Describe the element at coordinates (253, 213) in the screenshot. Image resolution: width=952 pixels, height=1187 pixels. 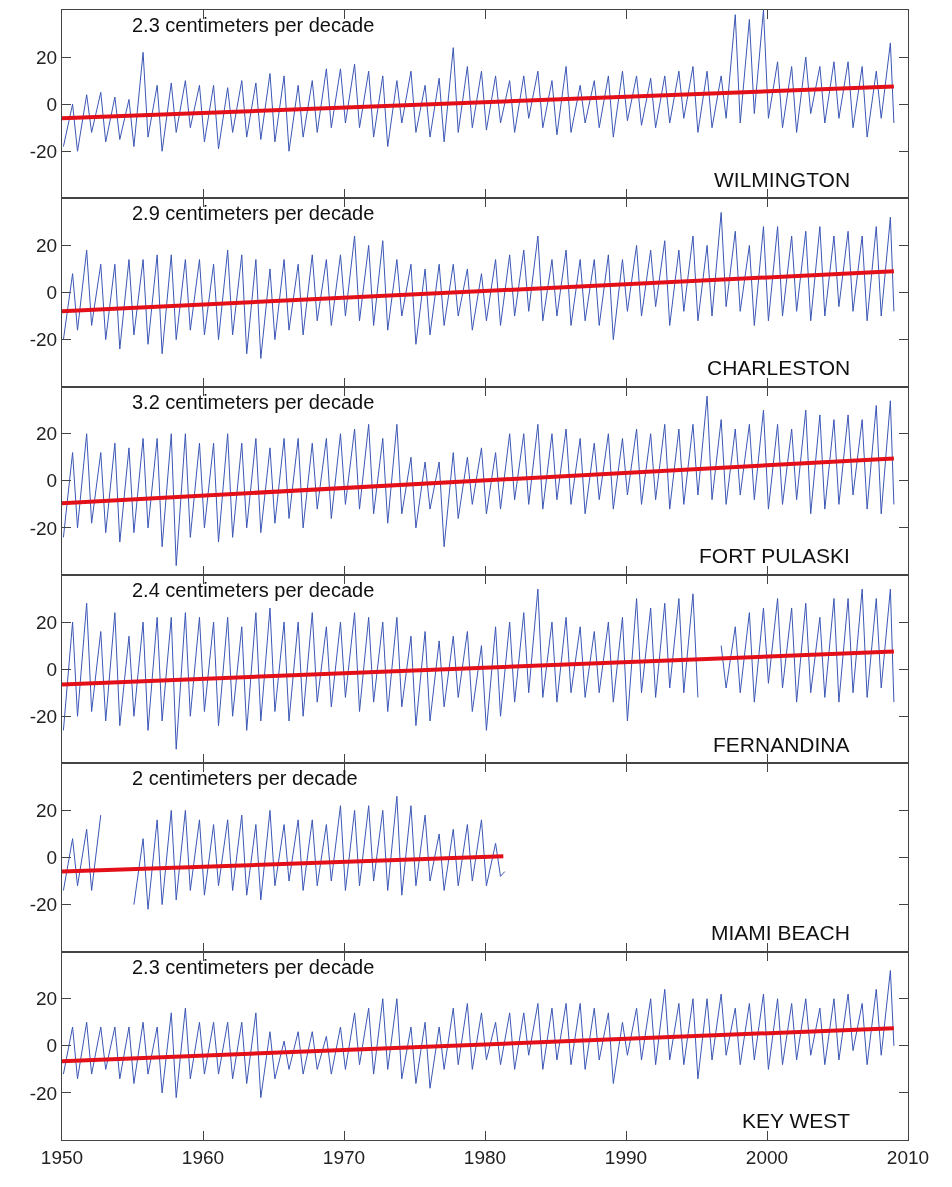
I see `annotation: 2.9 centimeters per decade` at that location.